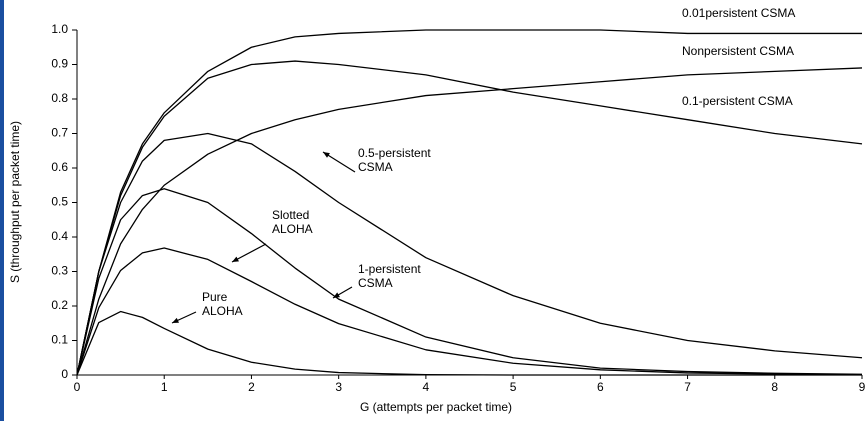  What do you see at coordinates (59, 340) in the screenshot?
I see `y-tick-label: 0.1` at bounding box center [59, 340].